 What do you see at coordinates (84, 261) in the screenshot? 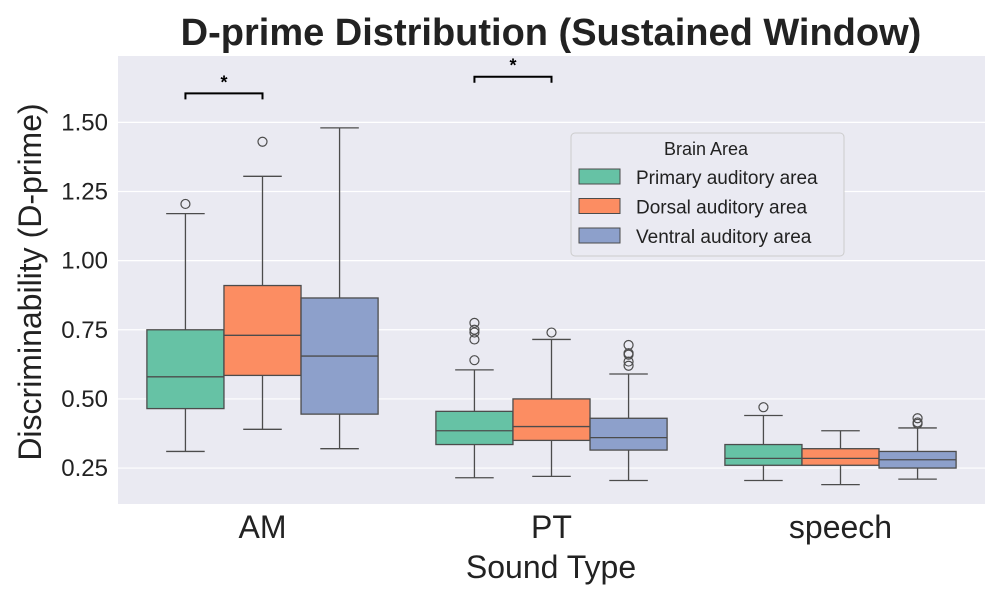
I see `y-tick-label: 1.00` at bounding box center [84, 261].